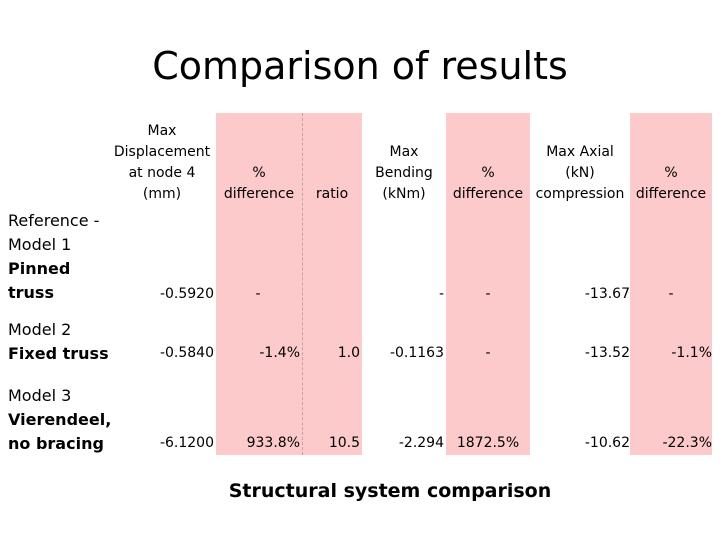 The width and height of the screenshot is (720, 540). What do you see at coordinates (671, 173) in the screenshot?
I see `header-pct3-line: %` at bounding box center [671, 173].